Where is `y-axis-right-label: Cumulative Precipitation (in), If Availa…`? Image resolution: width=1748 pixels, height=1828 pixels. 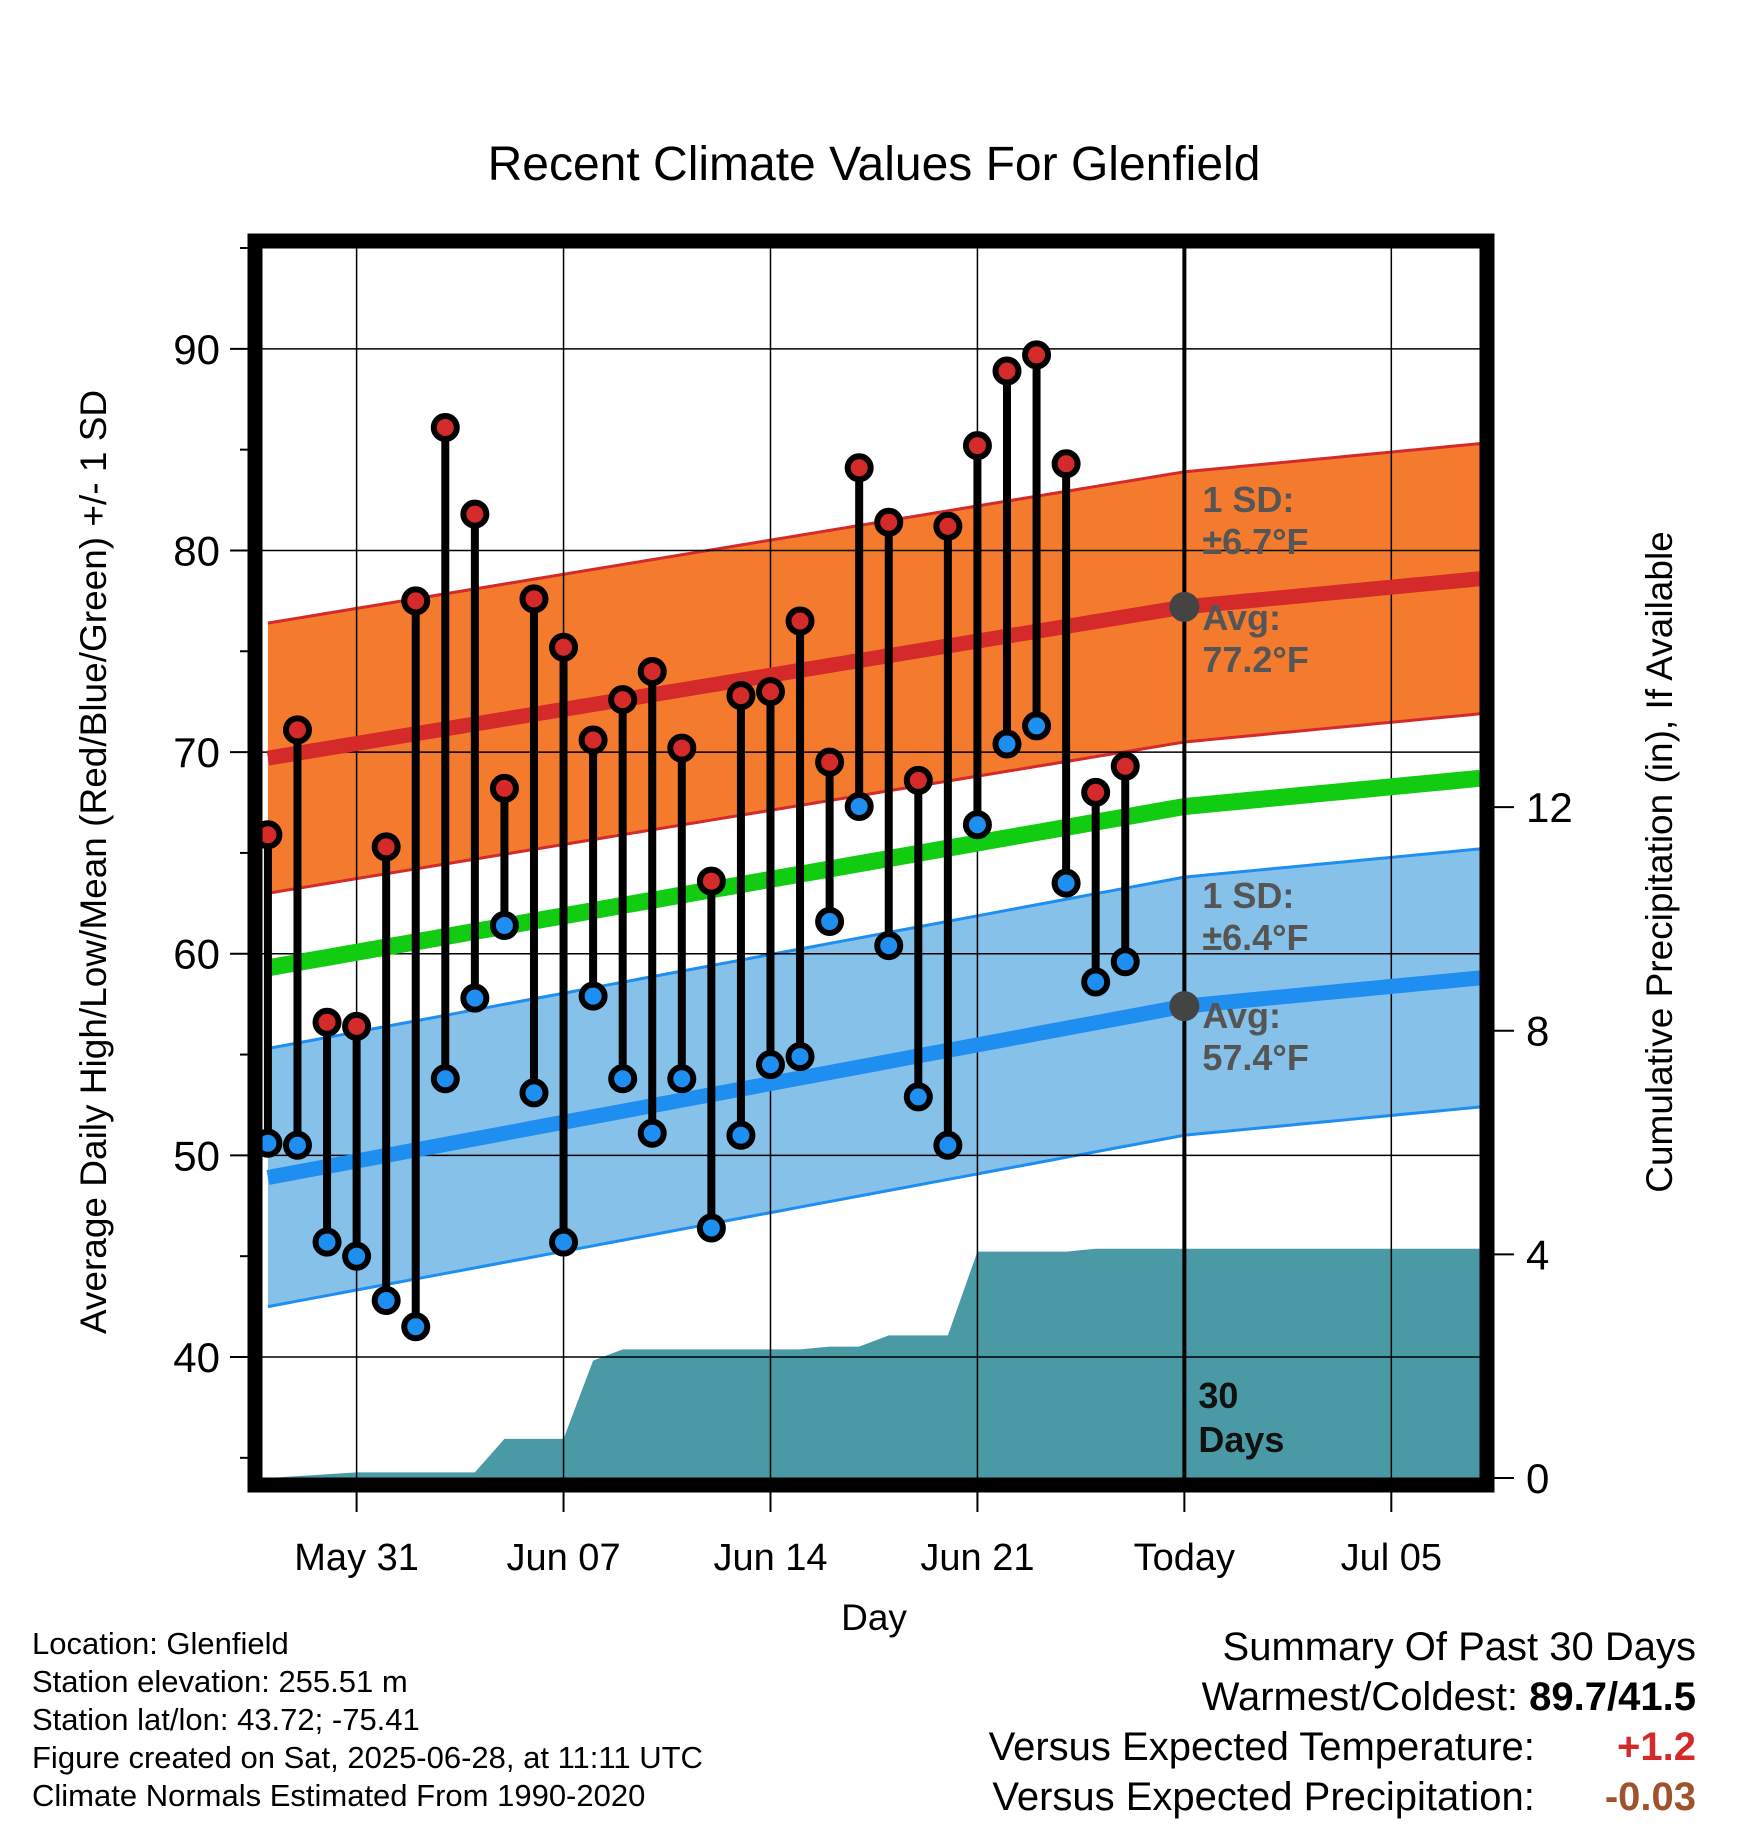
y-axis-right-label: Cumulative Precipitation (in), If Availa… is located at coordinates (1659, 862).